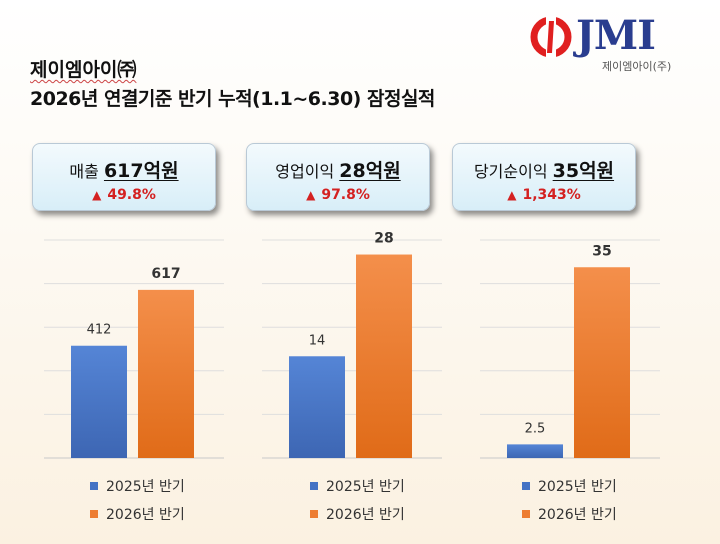  I want to click on data-label: 2.5, so click(535, 428).